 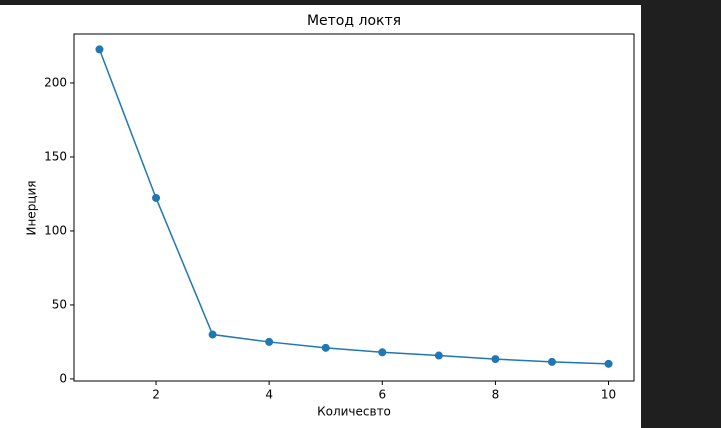 I want to click on x-tick-label: 6, so click(x=382, y=395).